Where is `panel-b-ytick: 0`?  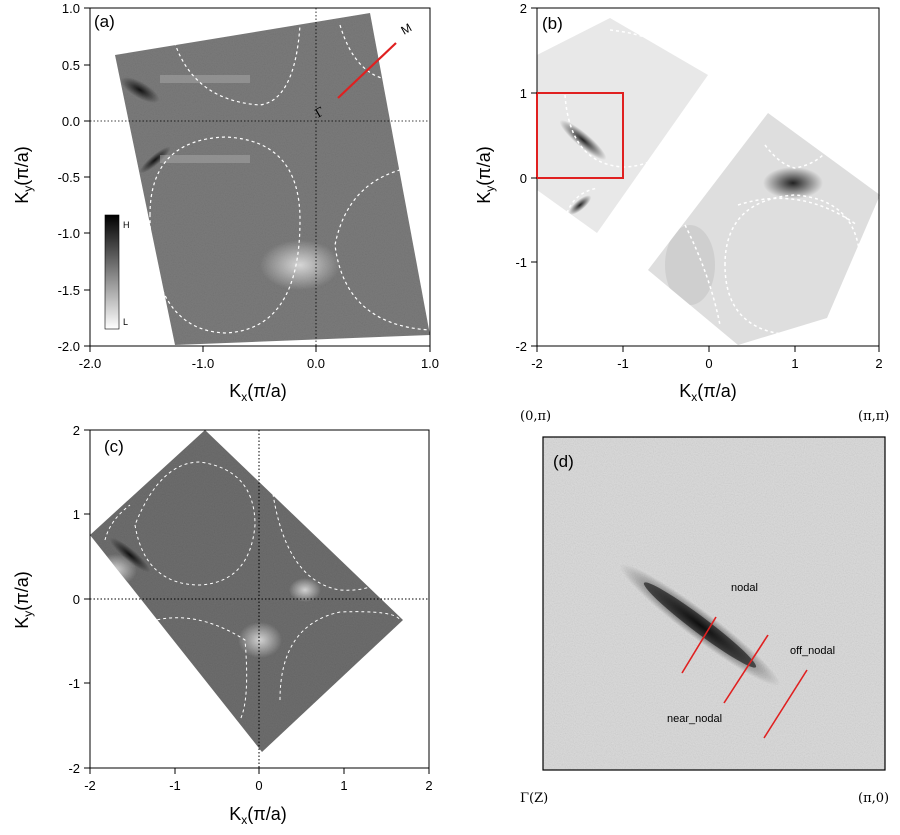
panel-b-ytick: 0 is located at coordinates (523, 178).